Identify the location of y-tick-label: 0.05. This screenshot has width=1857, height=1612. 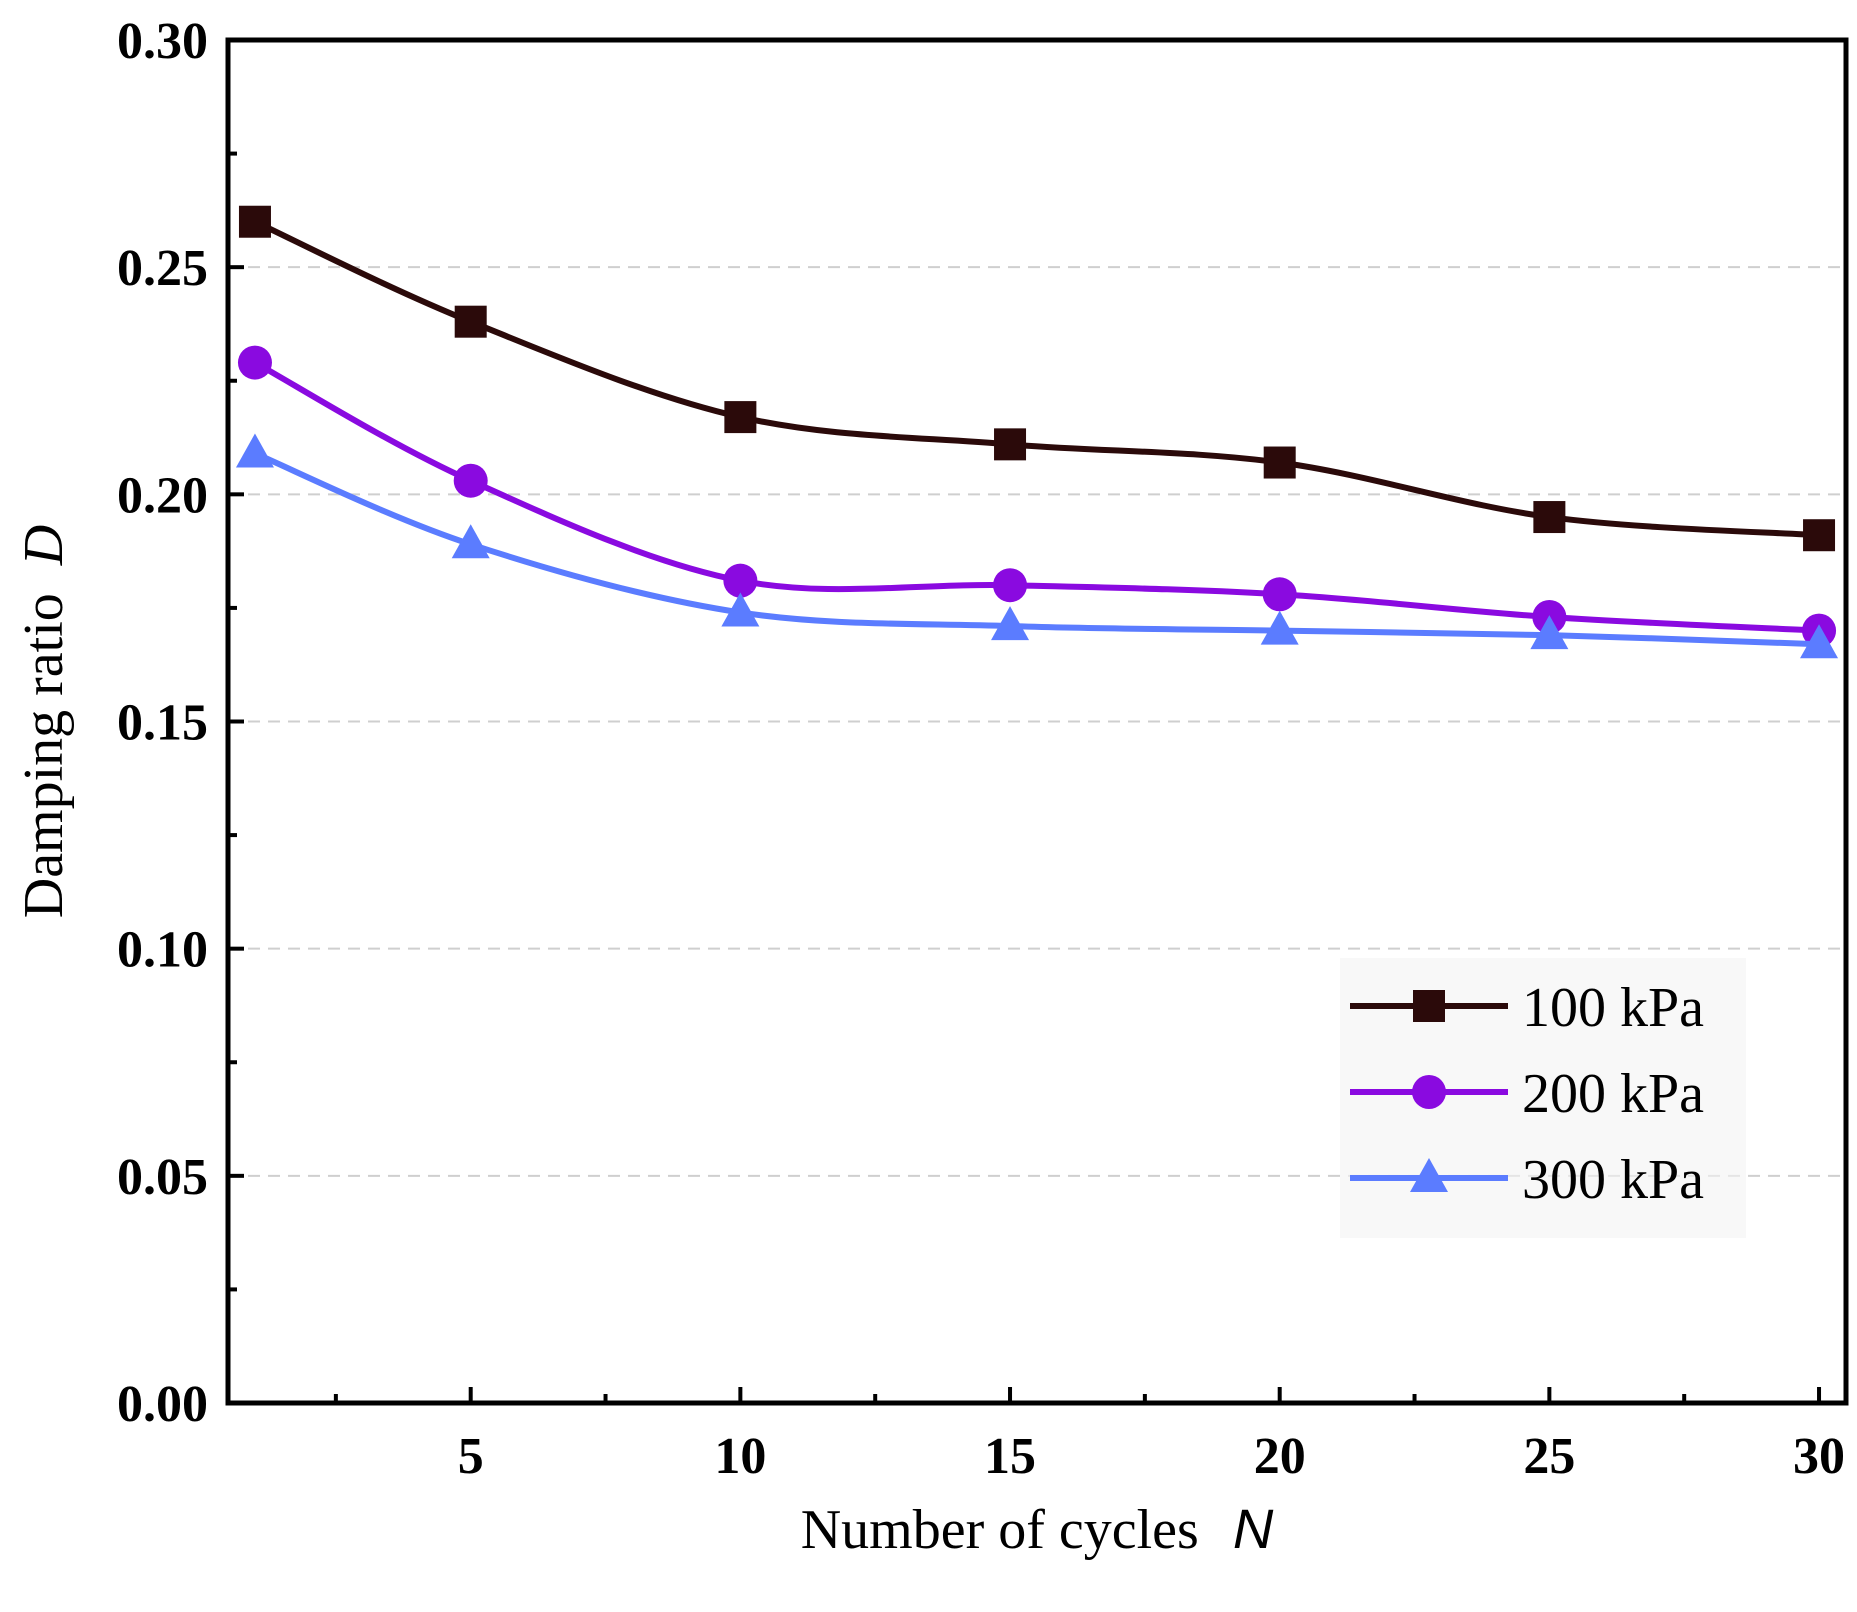
(162, 1177).